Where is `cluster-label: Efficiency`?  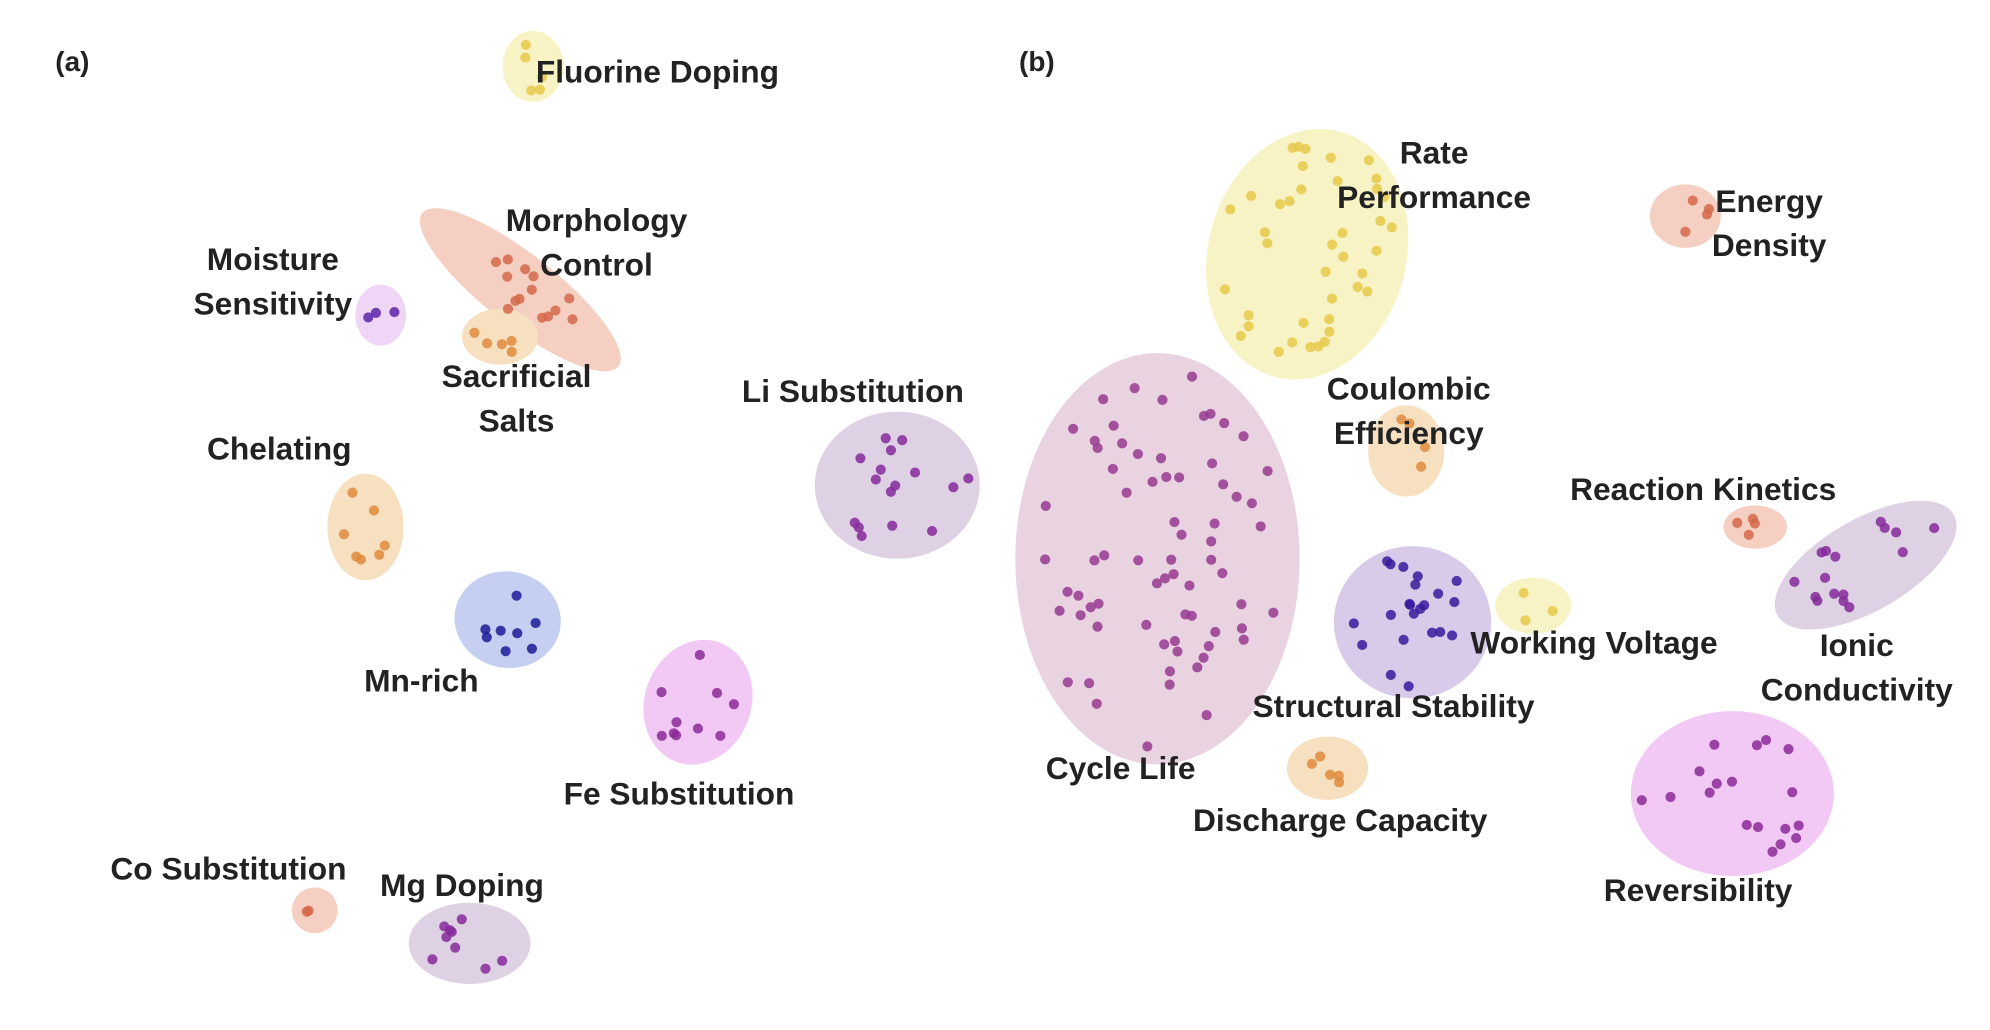 cluster-label: Efficiency is located at coordinates (1409, 433).